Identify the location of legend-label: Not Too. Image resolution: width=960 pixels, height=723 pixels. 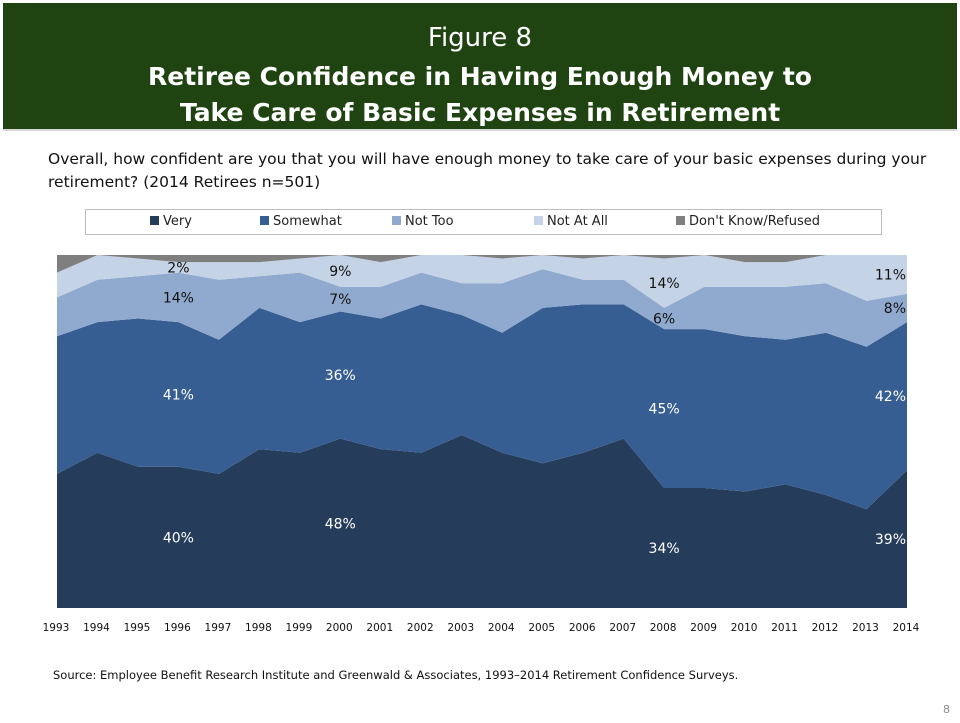
(429, 221).